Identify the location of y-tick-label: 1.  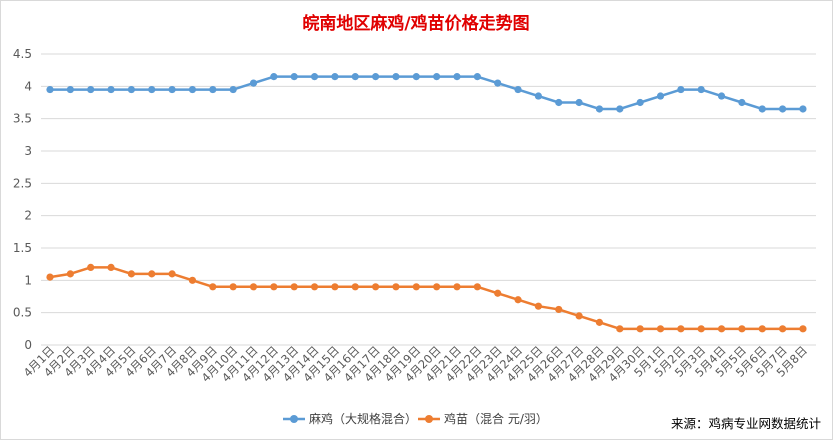
(28, 280).